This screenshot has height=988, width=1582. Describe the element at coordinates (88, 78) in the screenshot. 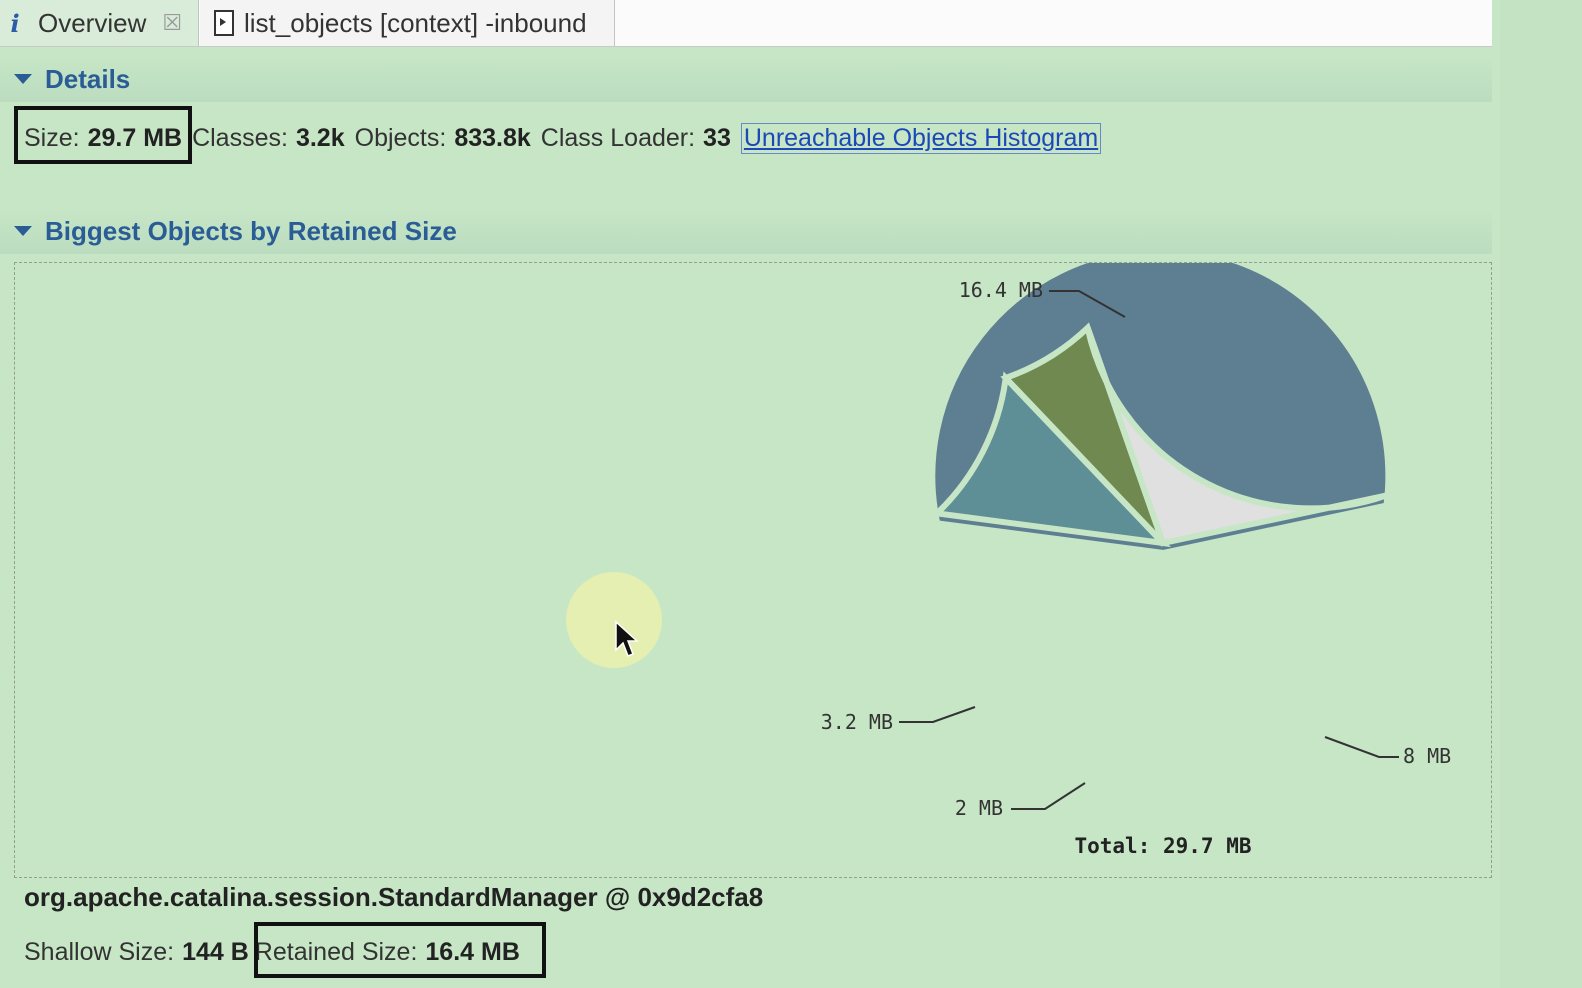

I see `section-details-title: Details` at that location.